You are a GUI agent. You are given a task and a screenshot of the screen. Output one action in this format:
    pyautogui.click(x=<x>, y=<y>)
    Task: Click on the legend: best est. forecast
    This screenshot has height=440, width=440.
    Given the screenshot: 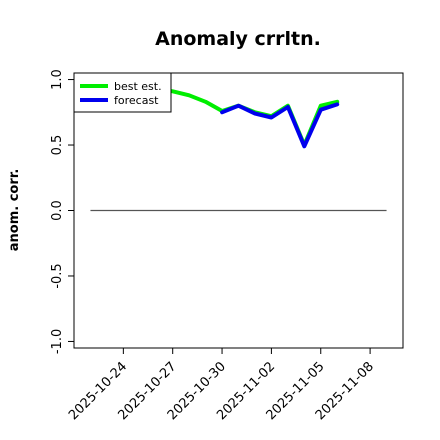 What is the action you would take?
    pyautogui.click(x=122, y=92)
    